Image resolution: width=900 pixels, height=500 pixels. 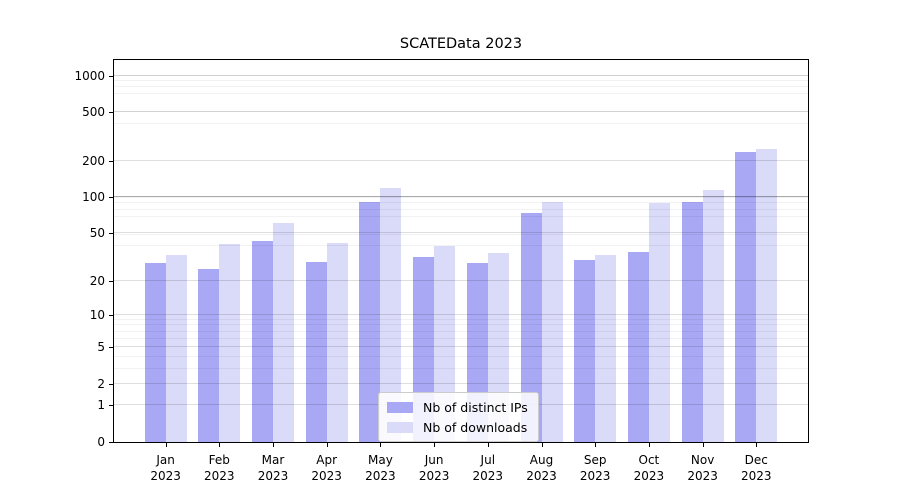 What do you see at coordinates (552, 322) in the screenshot?
I see `bar-downloads-aug` at bounding box center [552, 322].